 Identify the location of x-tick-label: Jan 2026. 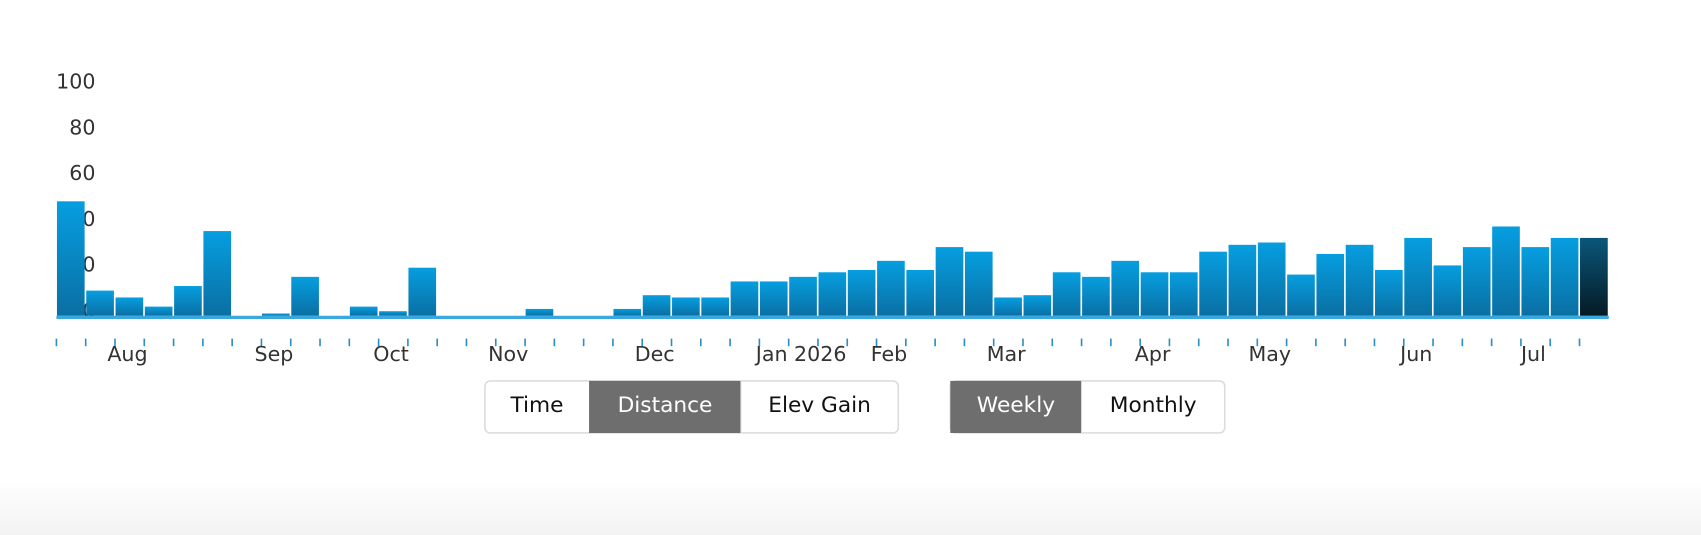
(800, 354).